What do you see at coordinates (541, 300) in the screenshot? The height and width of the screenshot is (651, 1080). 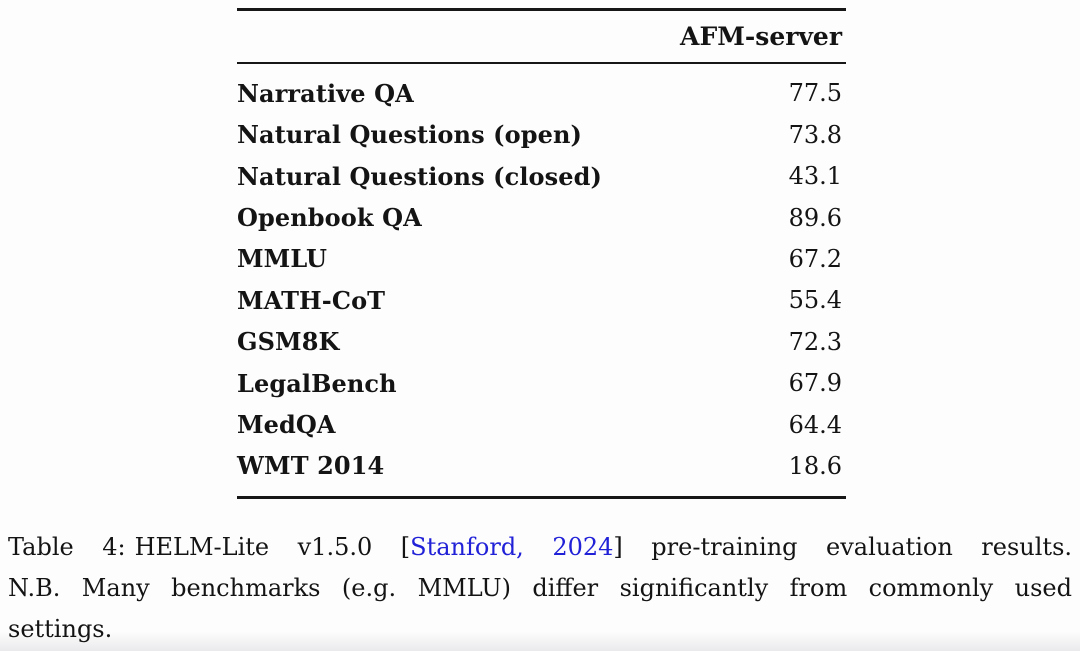 I see `table-row: MATH-CoT 55.4` at bounding box center [541, 300].